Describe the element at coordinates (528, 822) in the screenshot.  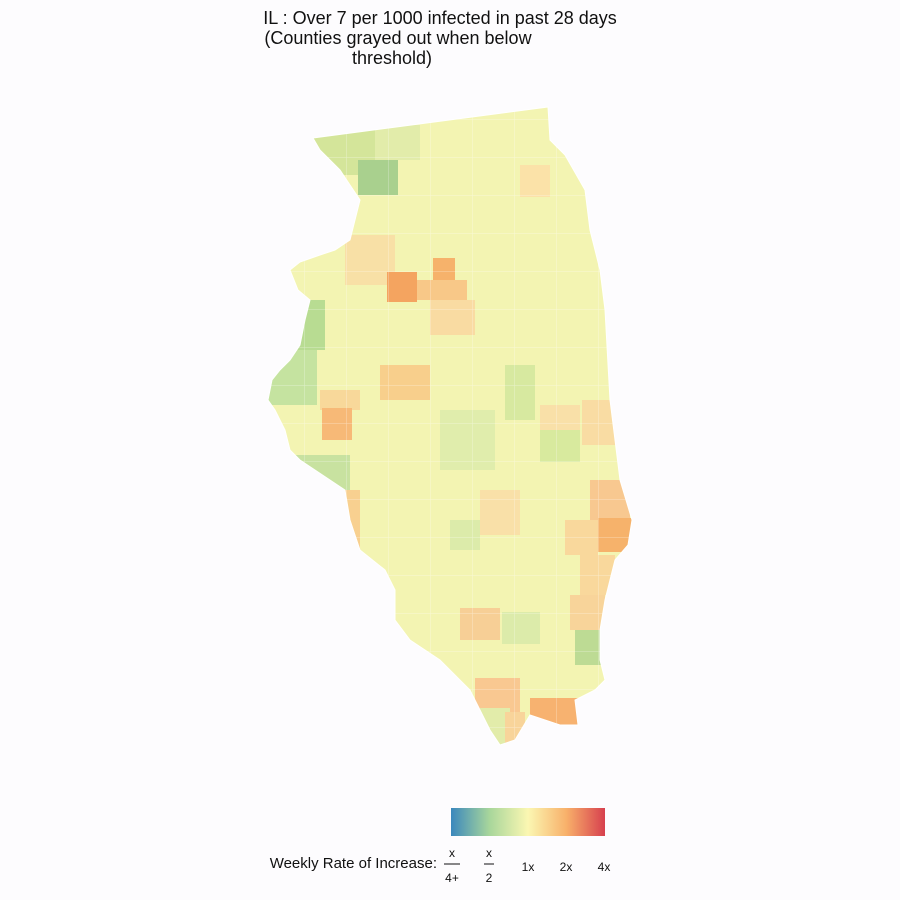
I see `color-scale` at that location.